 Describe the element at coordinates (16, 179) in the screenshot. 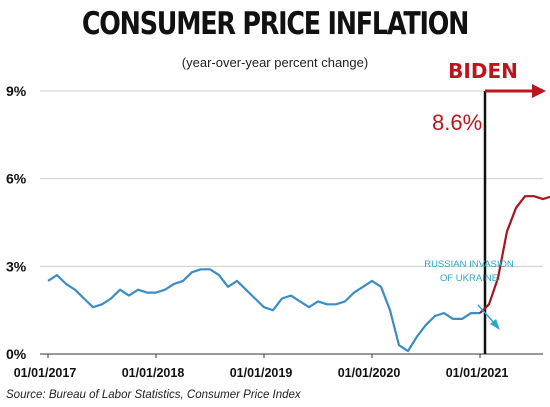

I see `y-tick-label: 6%` at that location.